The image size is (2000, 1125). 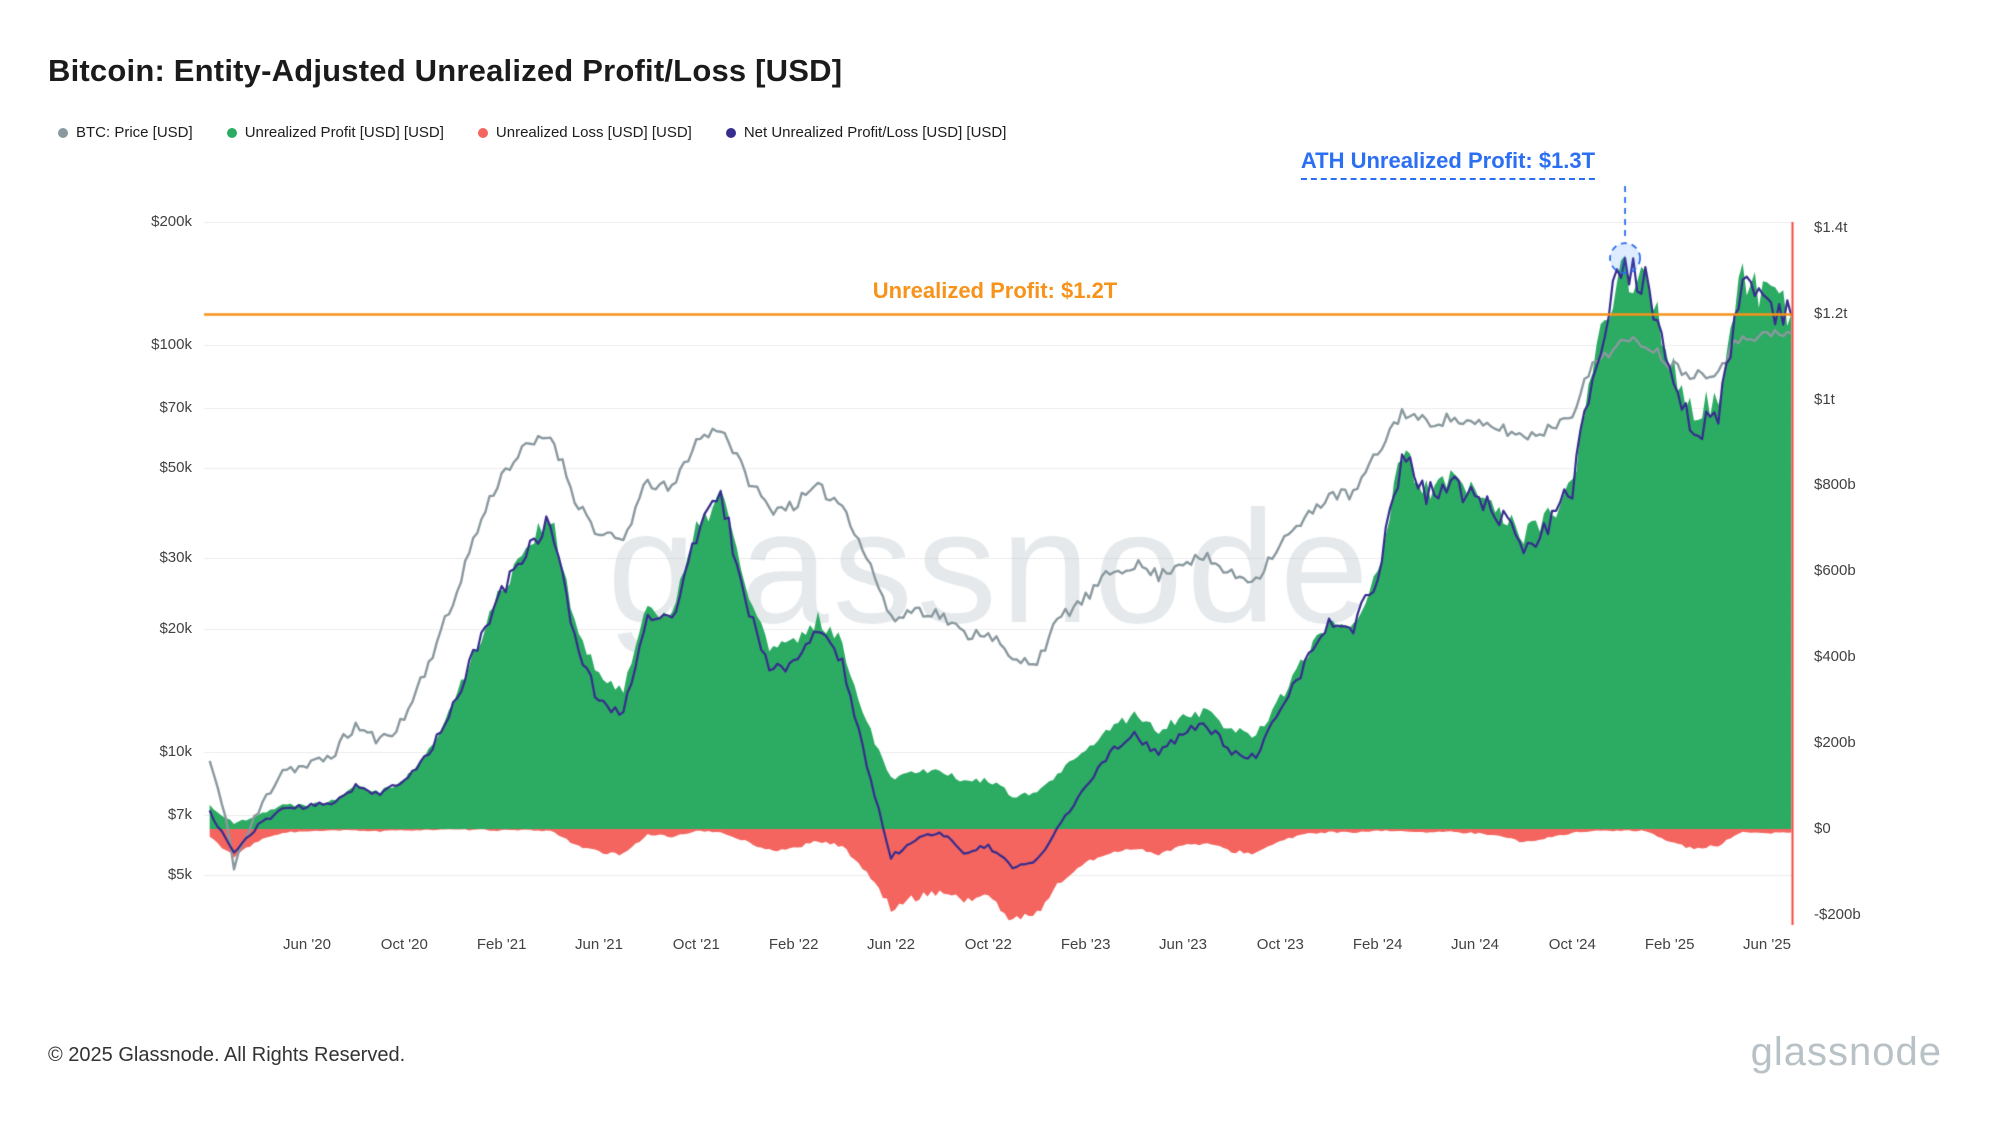 I want to click on left-axis-tick: $200k, so click(x=171, y=222).